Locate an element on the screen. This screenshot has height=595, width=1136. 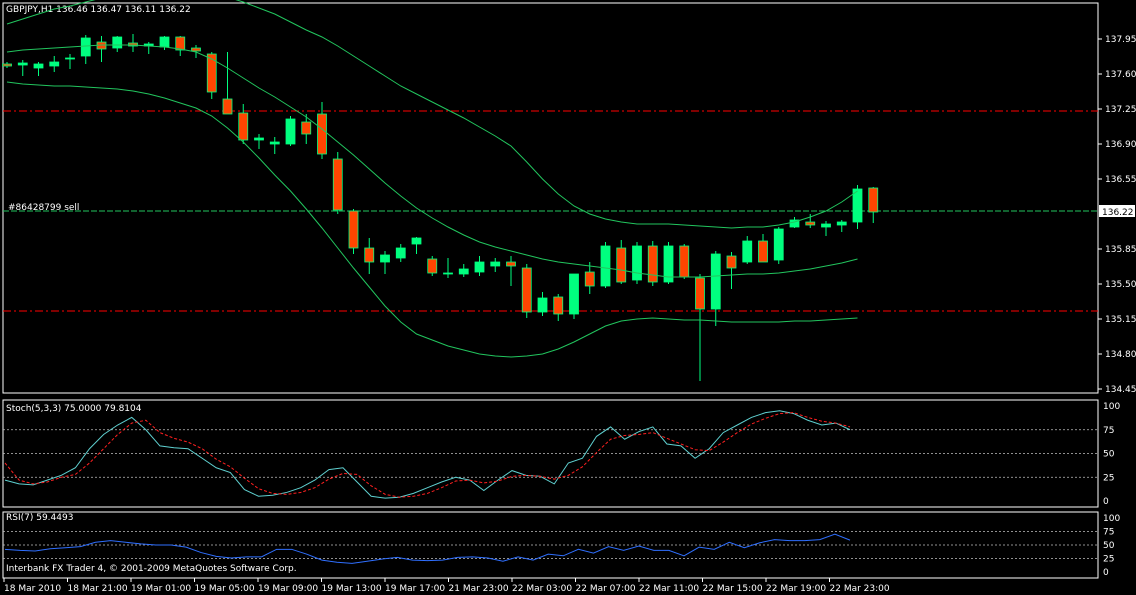
price-tick-label: 135.50 is located at coordinates (1120, 285).